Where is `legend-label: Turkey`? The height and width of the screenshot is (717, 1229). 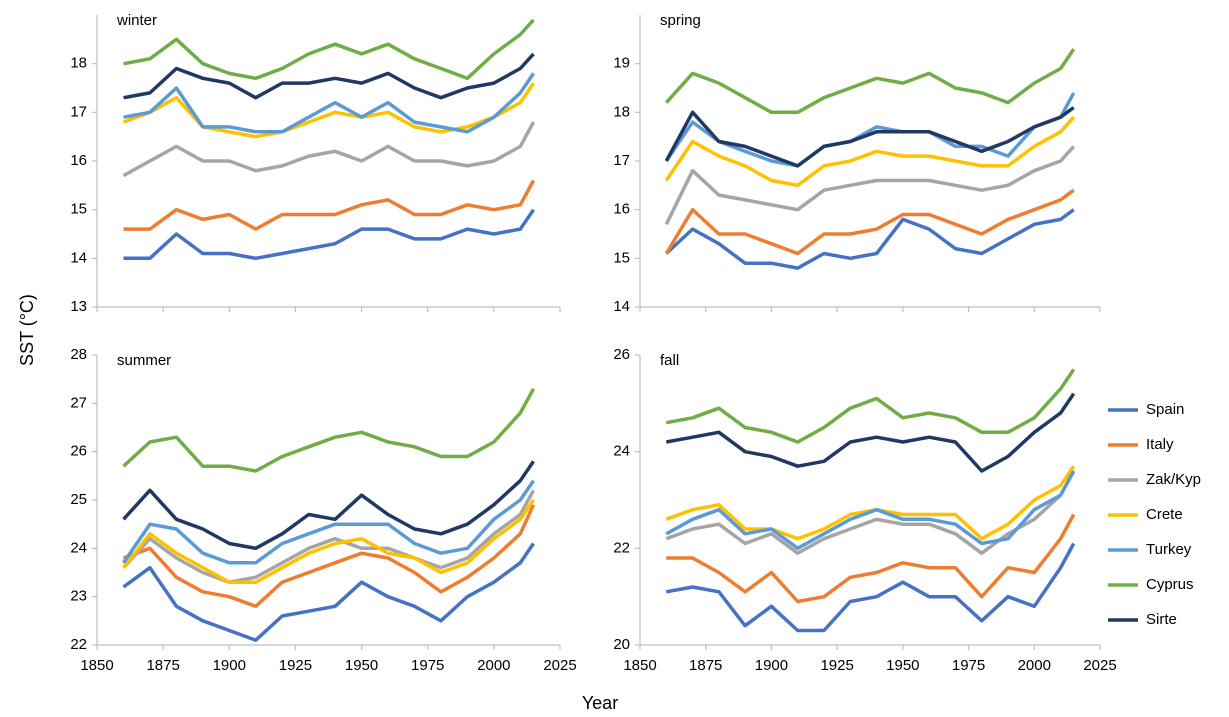
legend-label: Turkey is located at coordinates (1169, 549).